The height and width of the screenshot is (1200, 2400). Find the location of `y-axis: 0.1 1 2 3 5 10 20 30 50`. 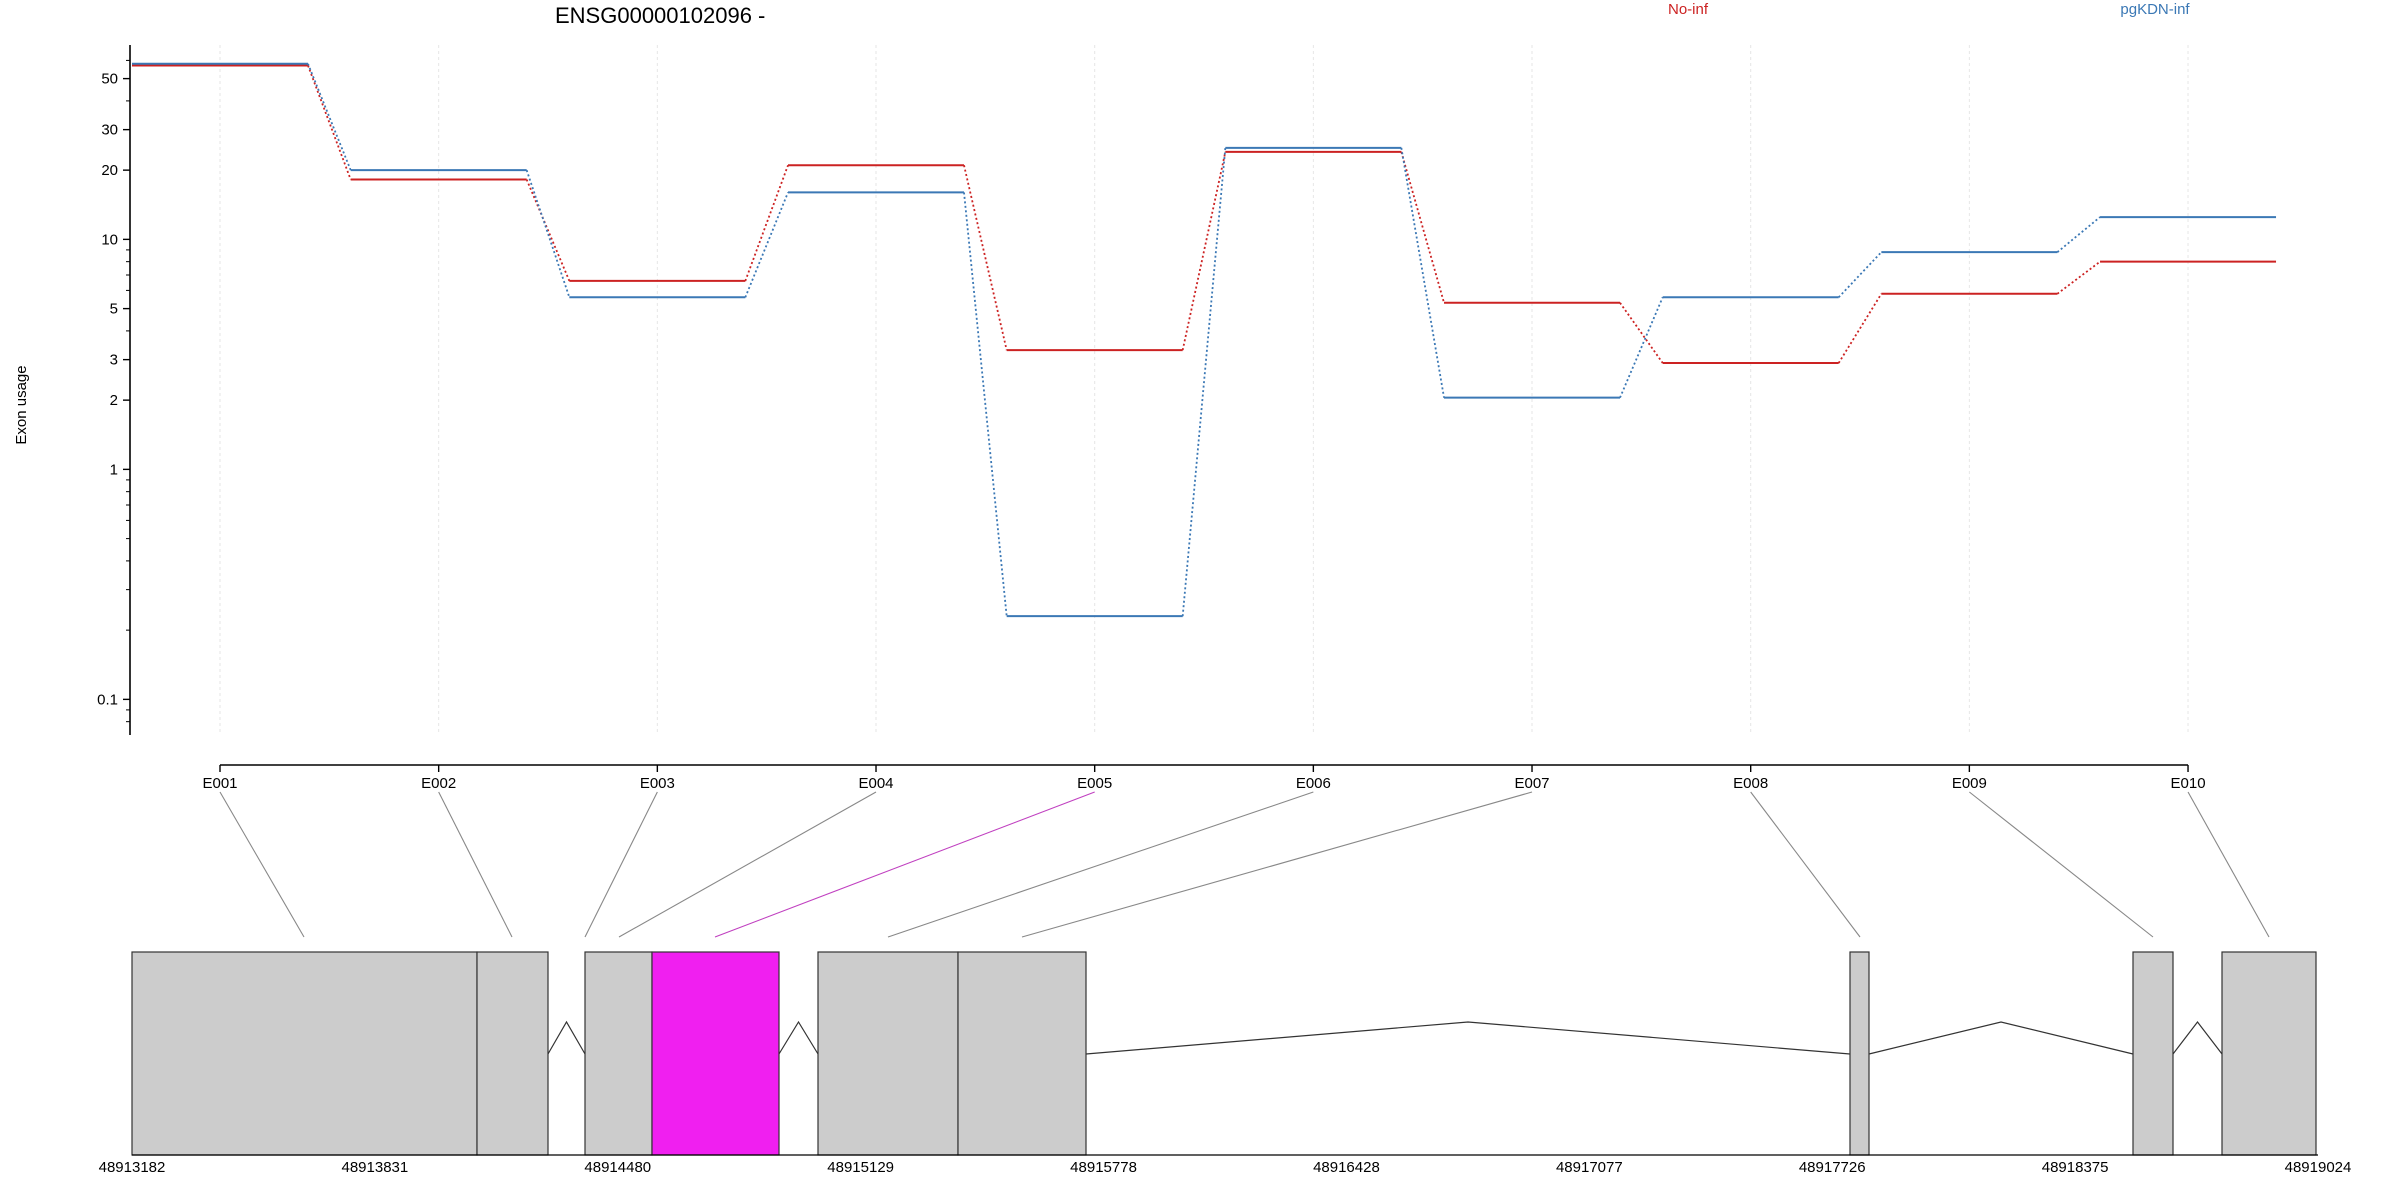

y-axis: 0.1 1 2 3 5 10 20 30 50 is located at coordinates (114, 390).